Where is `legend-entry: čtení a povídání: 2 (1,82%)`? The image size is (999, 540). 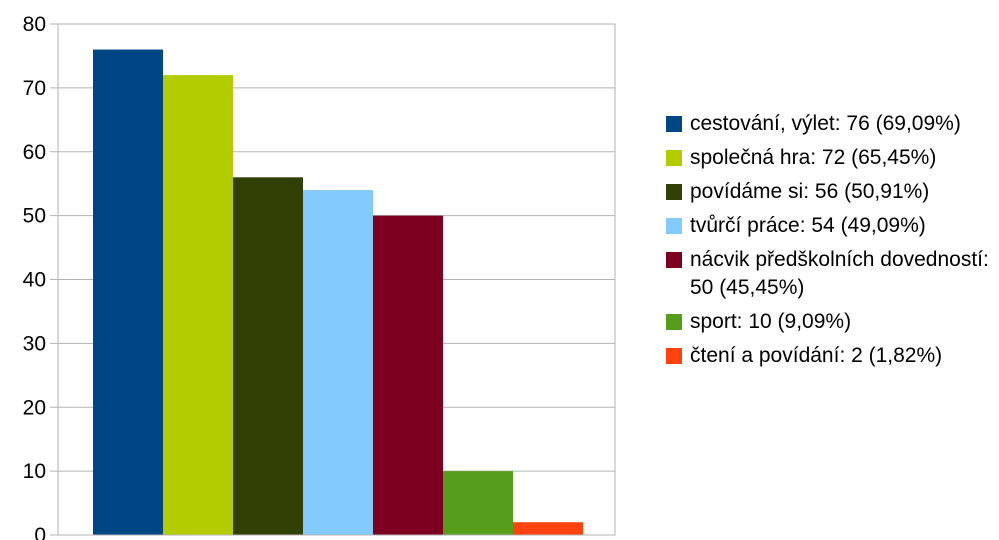 legend-entry: čtení a povídání: 2 (1,82%) is located at coordinates (832, 356).